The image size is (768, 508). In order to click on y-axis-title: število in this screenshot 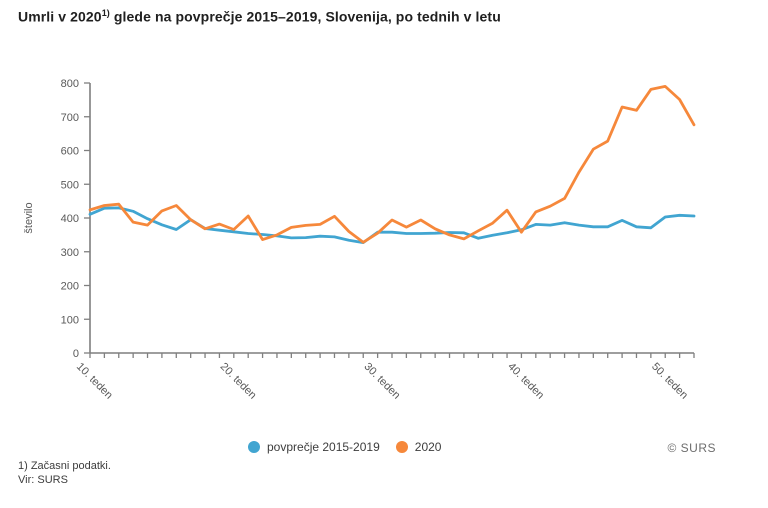, I will do `click(29, 217)`.